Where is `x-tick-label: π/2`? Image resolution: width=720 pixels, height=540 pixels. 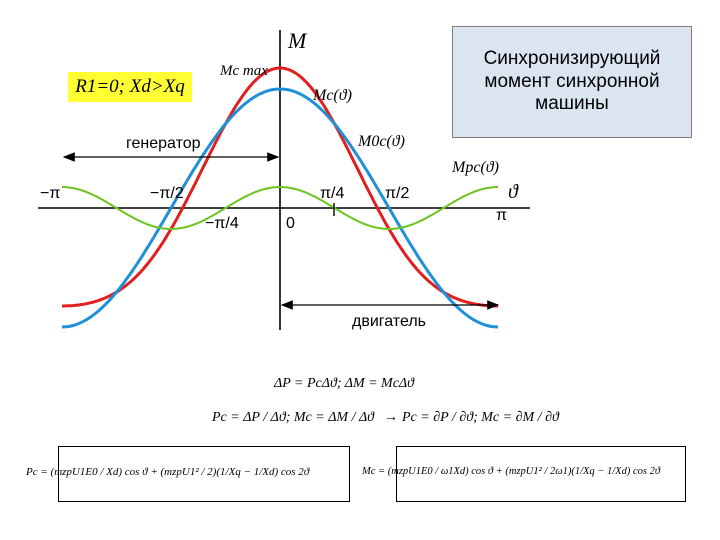 x-tick-label: π/2 is located at coordinates (397, 193).